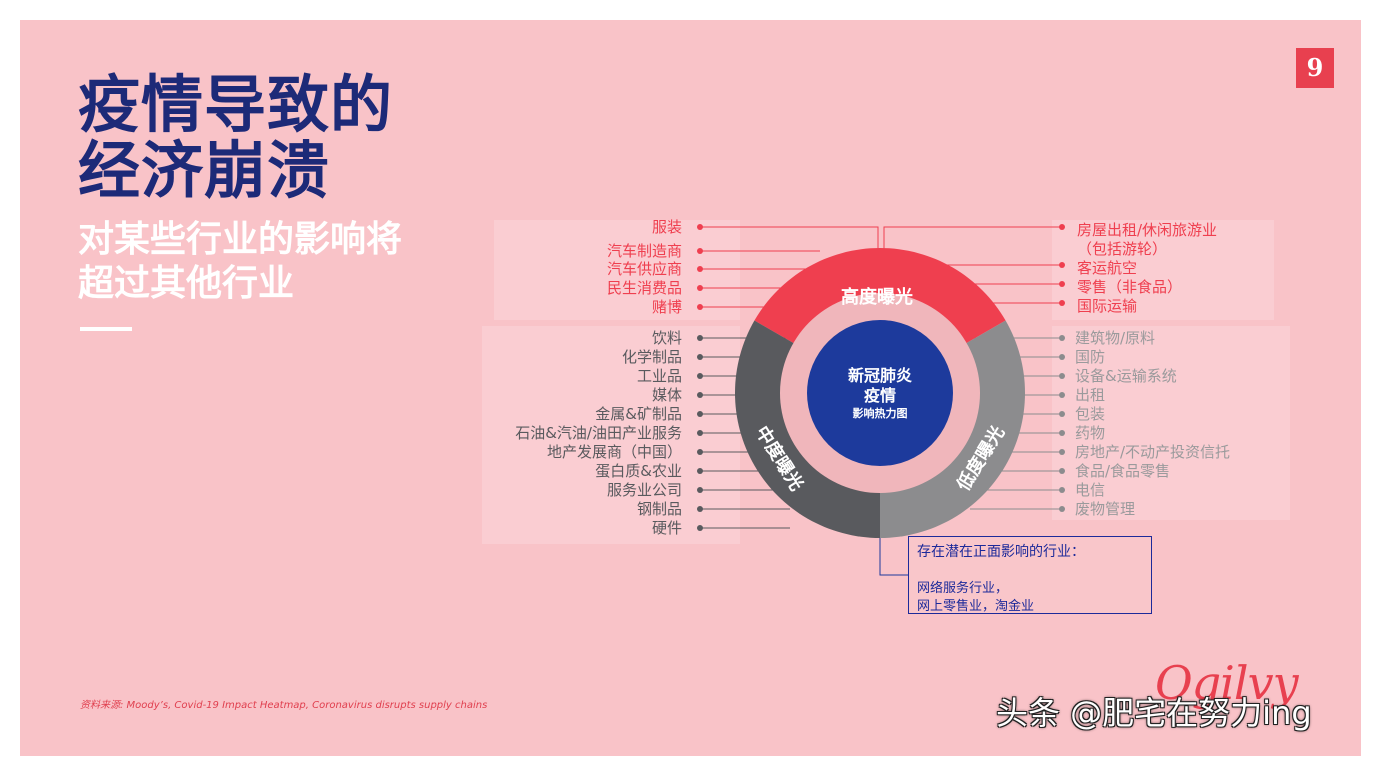  Describe the element at coordinates (972, 240) in the screenshot. I see `connector-high-right` at that location.